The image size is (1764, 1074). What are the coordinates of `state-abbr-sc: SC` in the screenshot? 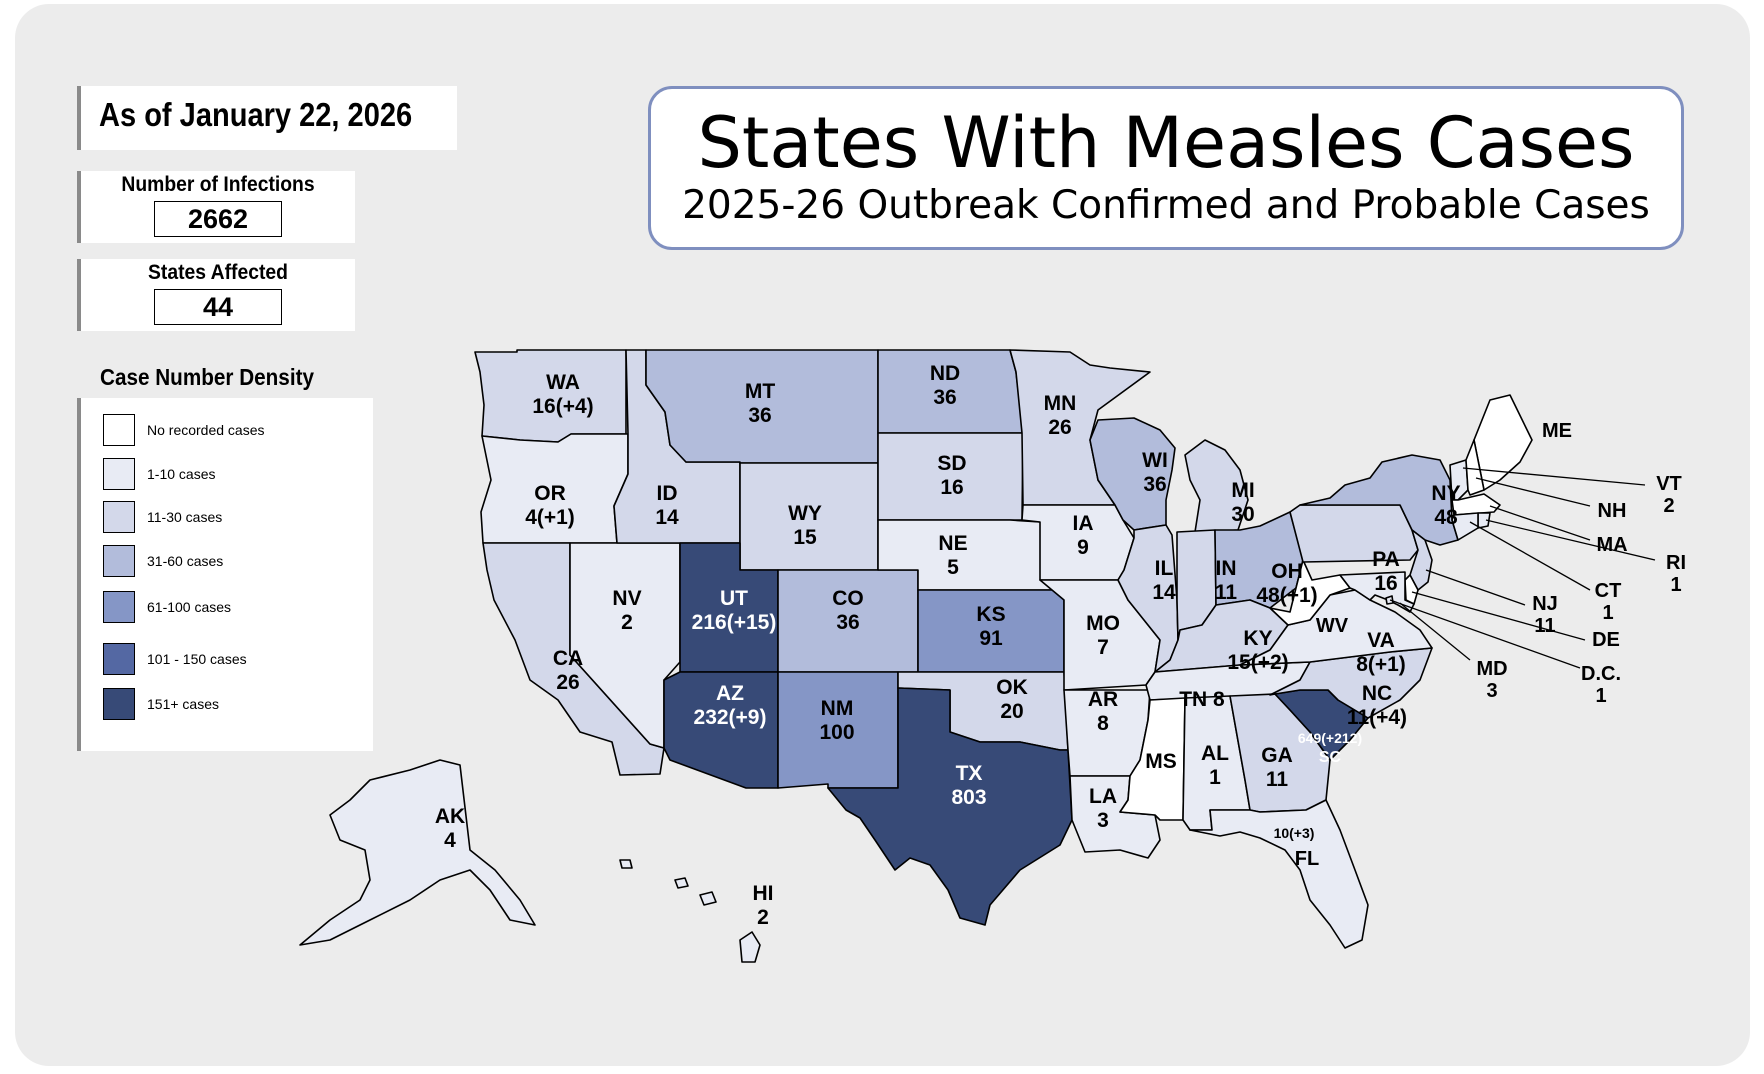 It's located at (1330, 757).